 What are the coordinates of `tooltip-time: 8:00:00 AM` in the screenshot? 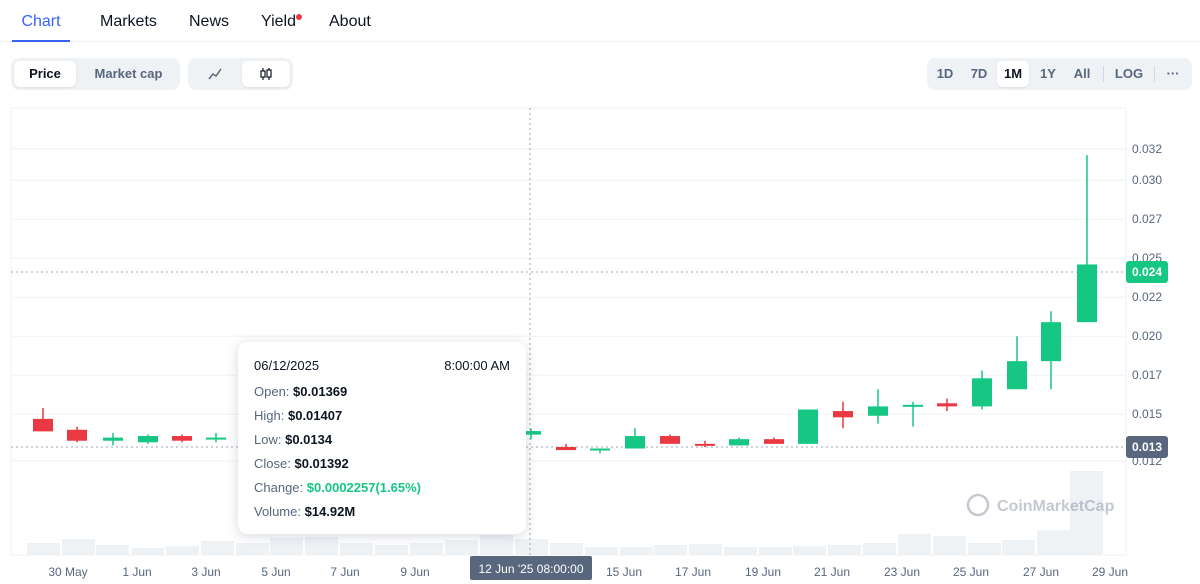 It's located at (477, 365).